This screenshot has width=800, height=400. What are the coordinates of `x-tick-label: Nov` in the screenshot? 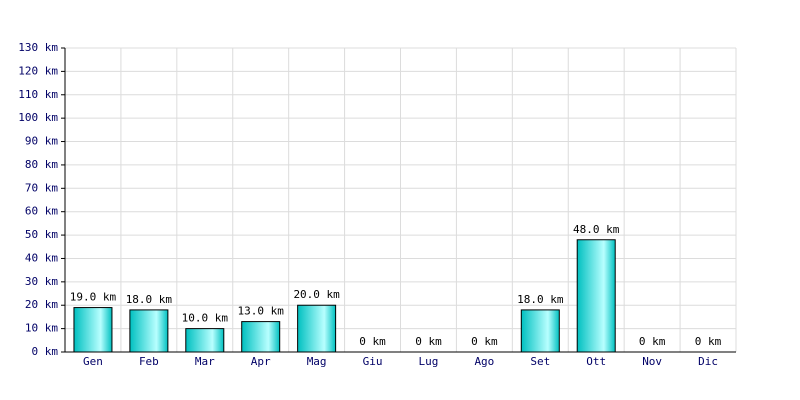 It's located at (652, 361).